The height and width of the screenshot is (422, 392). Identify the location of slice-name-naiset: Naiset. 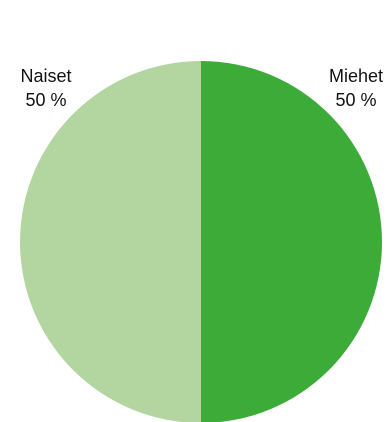
(46, 76).